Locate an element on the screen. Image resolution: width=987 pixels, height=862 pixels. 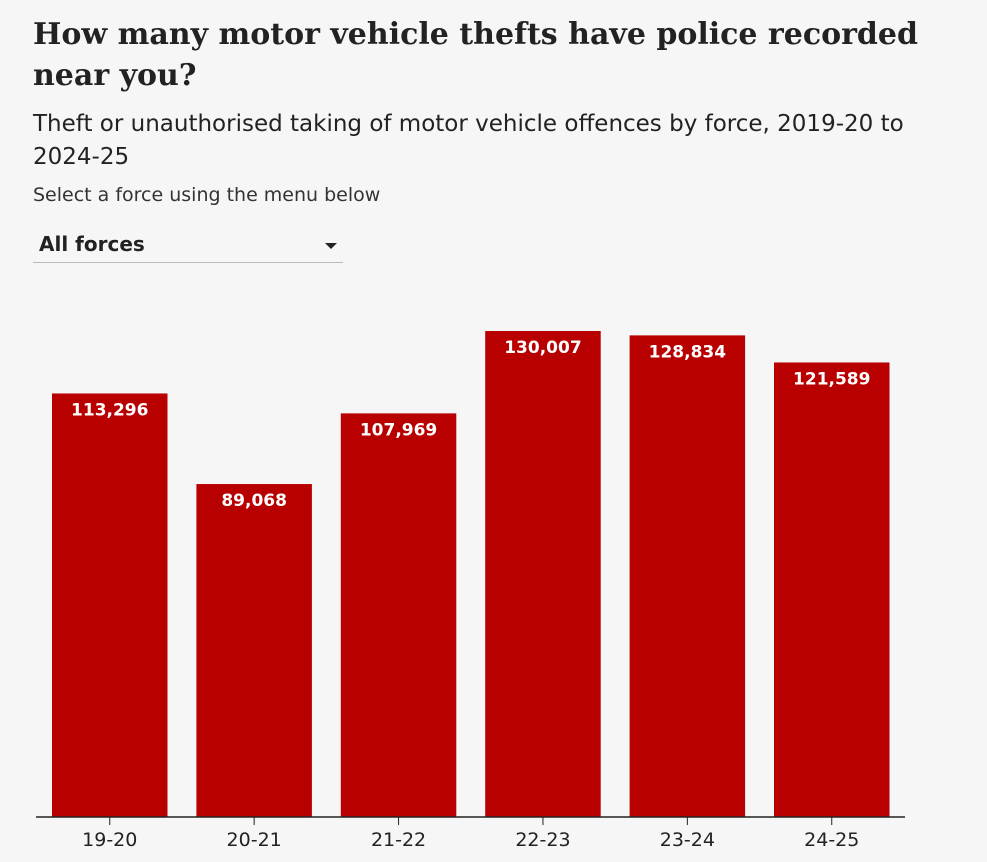
value-label: 121,589 is located at coordinates (831, 379).